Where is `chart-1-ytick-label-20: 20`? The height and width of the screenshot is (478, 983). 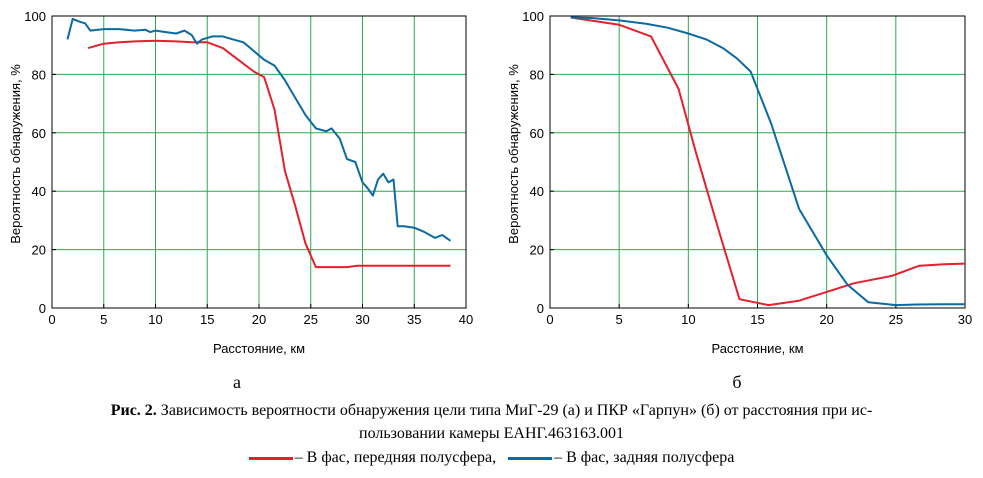 chart-1-ytick-label-20: 20 is located at coordinates (39, 250).